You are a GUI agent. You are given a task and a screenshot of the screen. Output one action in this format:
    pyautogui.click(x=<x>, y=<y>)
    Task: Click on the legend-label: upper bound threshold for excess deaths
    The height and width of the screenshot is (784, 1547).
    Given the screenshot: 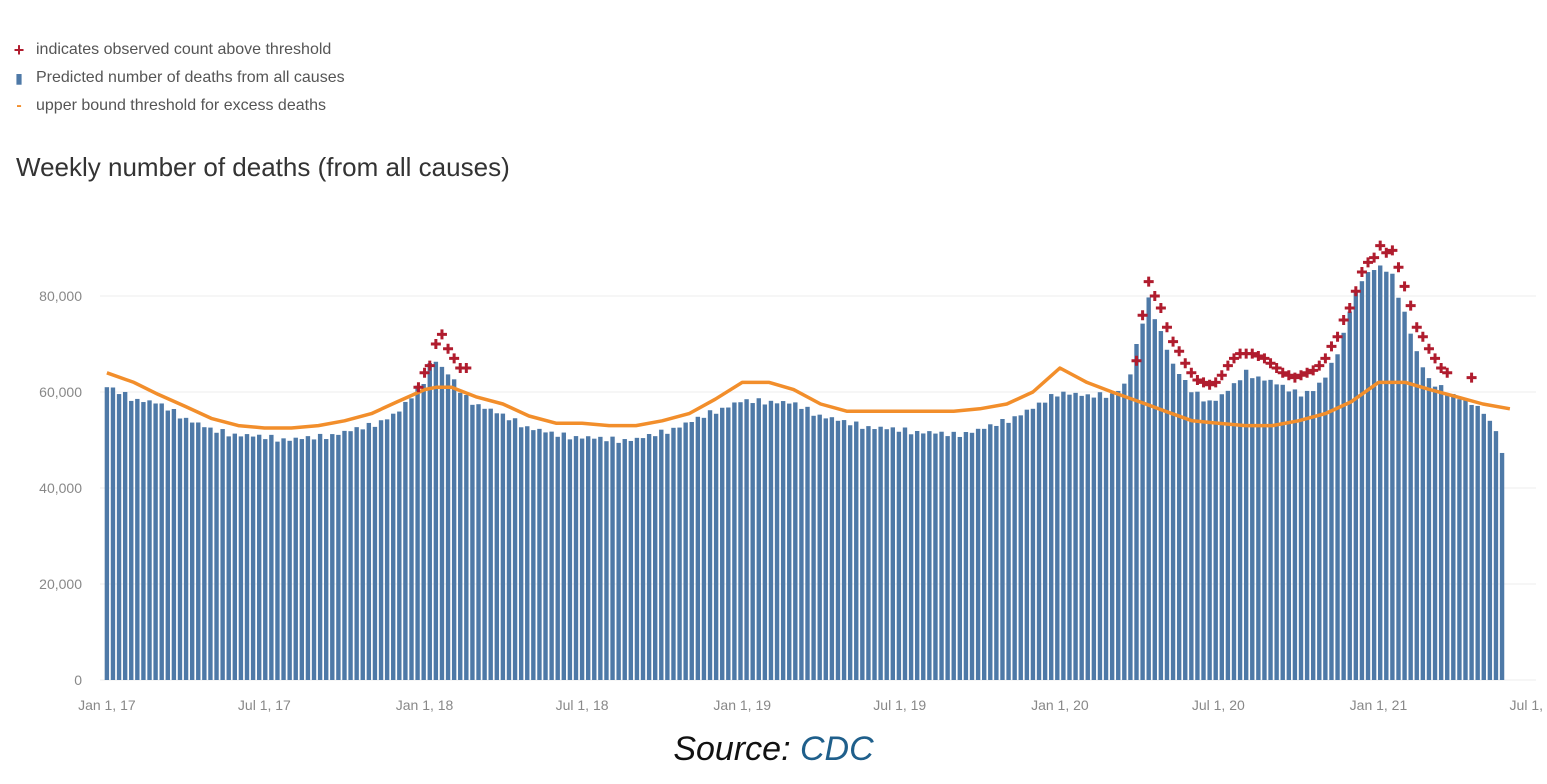 What is the action you would take?
    pyautogui.click(x=181, y=105)
    